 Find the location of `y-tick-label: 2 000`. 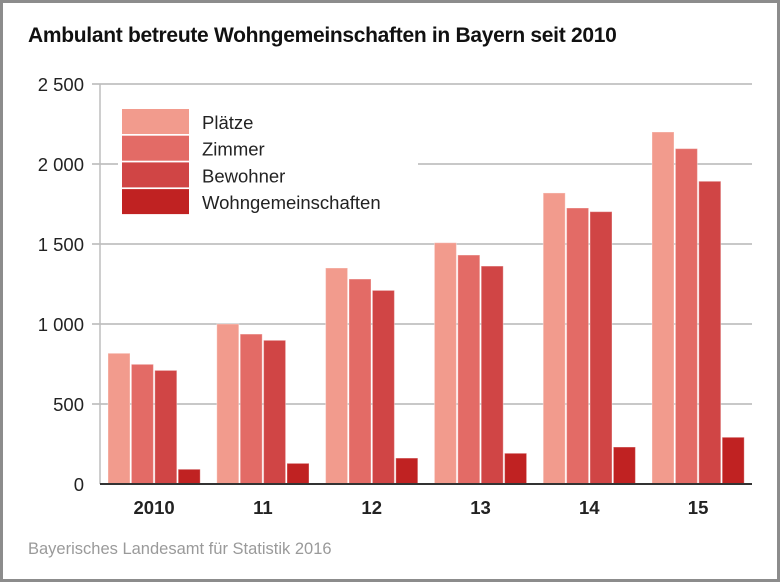

y-tick-label: 2 000 is located at coordinates (61, 164).